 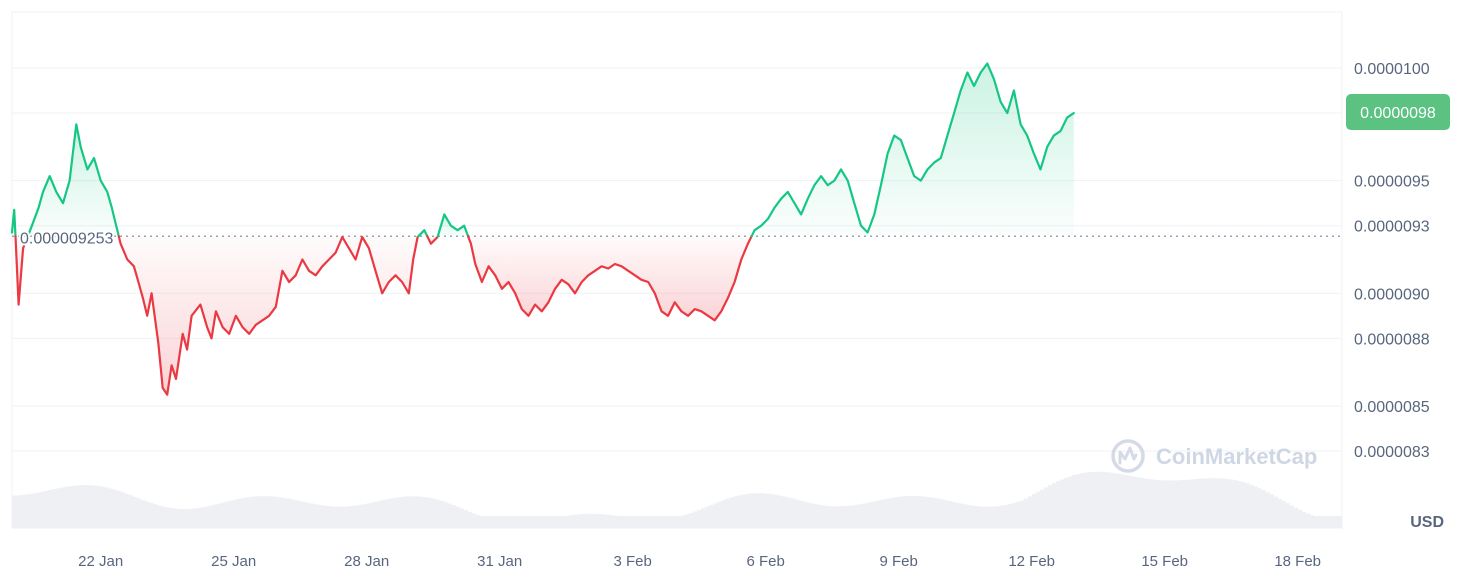 I want to click on x-tick-label: 28 Jan, so click(x=366, y=561).